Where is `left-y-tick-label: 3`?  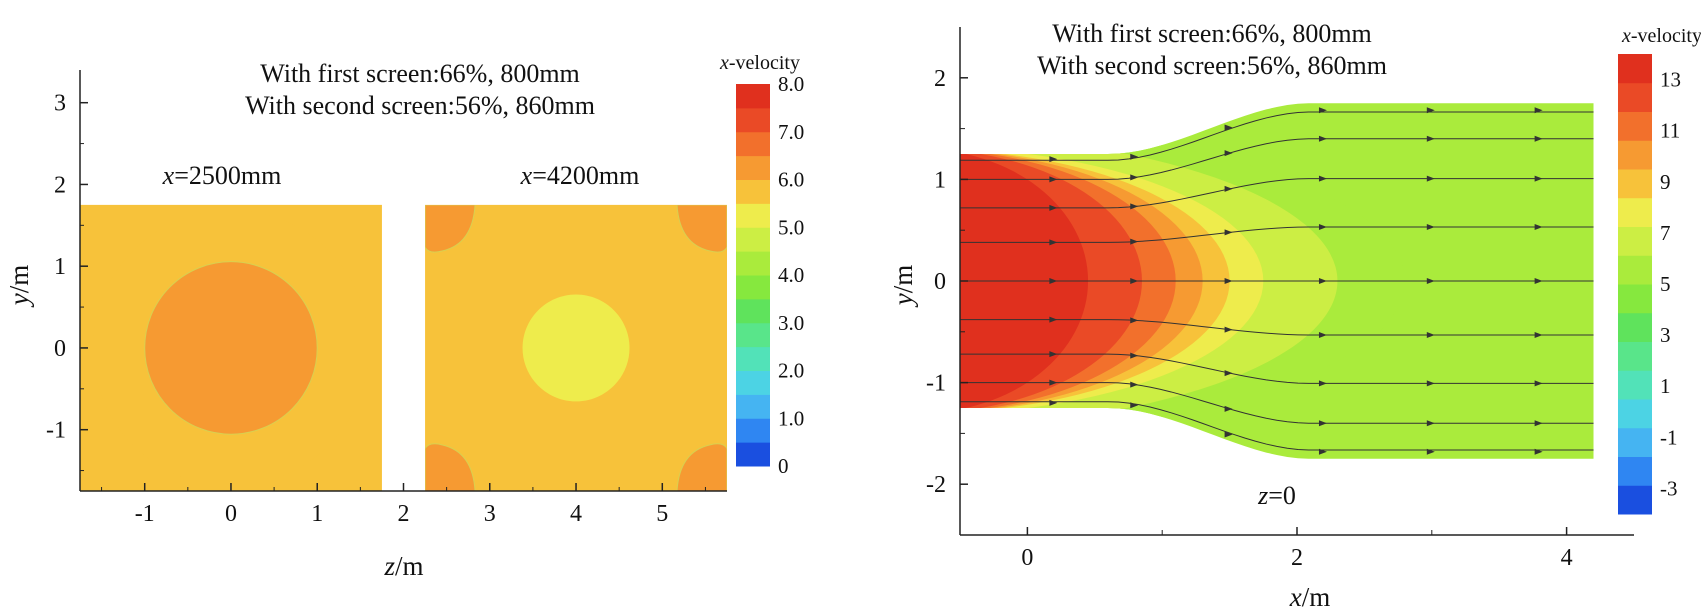 left-y-tick-label: 3 is located at coordinates (60, 104).